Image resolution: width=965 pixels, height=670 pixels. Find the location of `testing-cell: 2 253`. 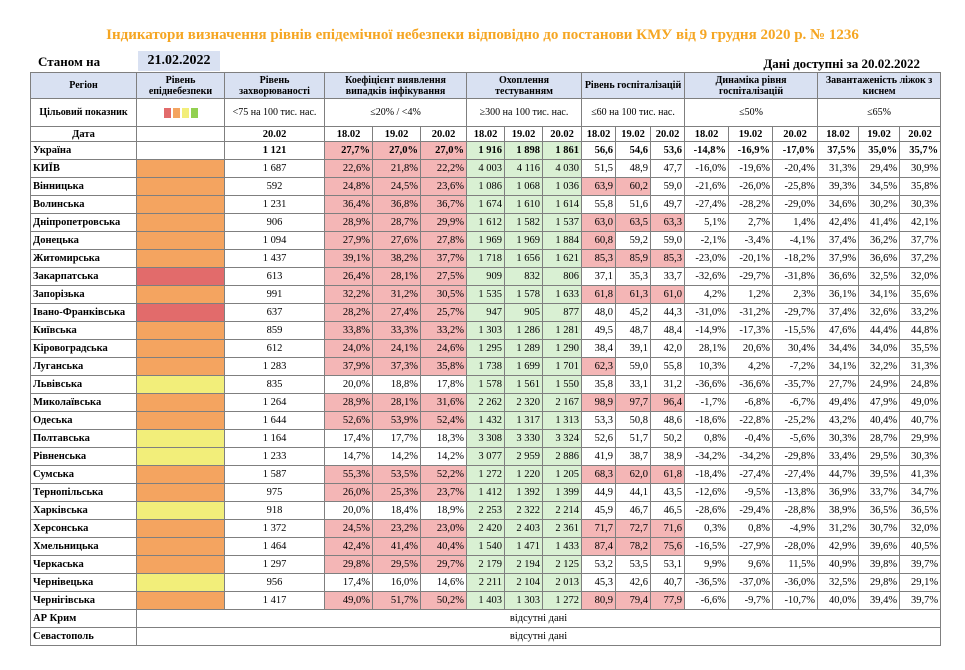

testing-cell: 2 253 is located at coordinates (485, 510).